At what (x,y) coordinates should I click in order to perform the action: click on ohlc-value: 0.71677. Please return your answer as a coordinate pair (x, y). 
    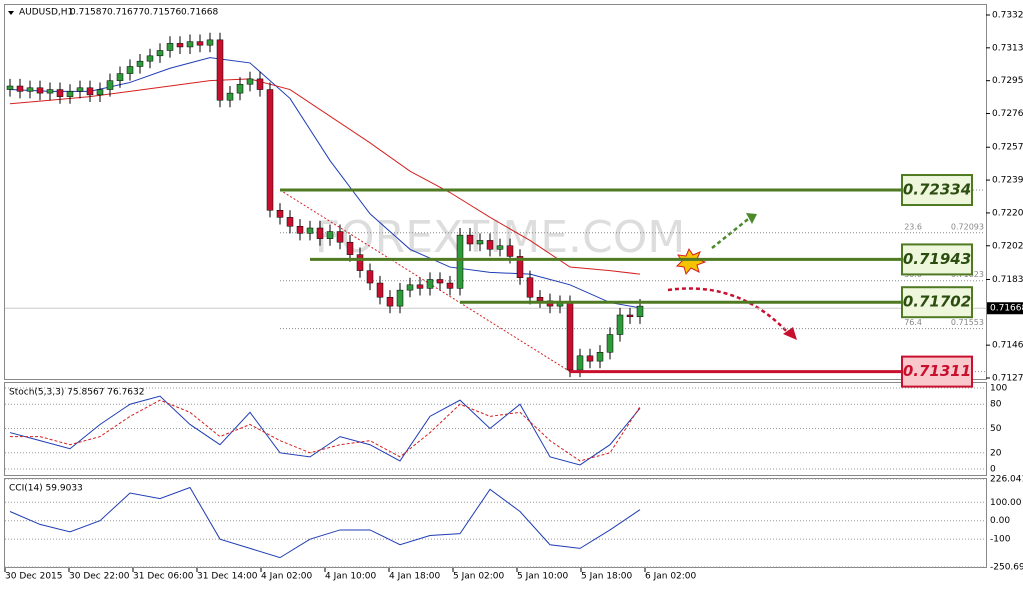
    Looking at the image, I should click on (125, 13).